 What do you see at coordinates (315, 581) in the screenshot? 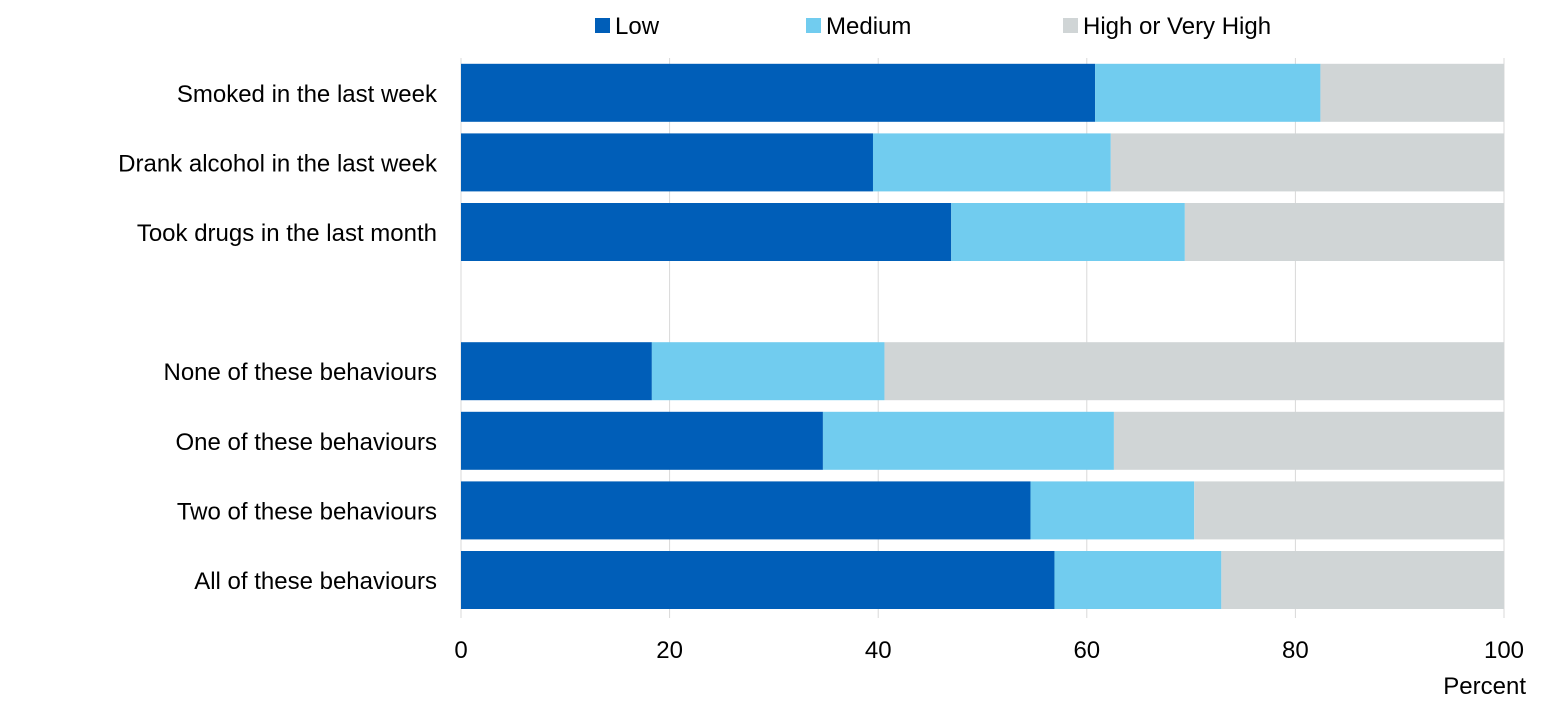
I see `category-label: All of these behaviours` at bounding box center [315, 581].